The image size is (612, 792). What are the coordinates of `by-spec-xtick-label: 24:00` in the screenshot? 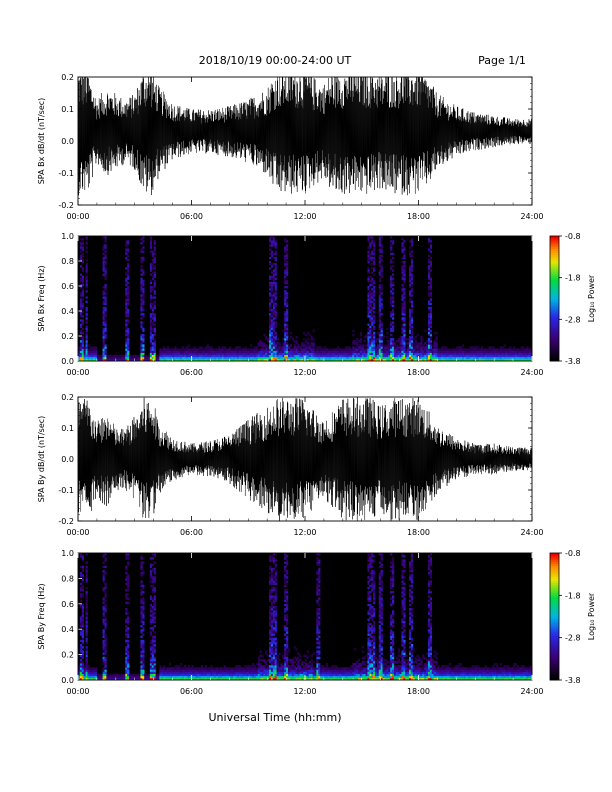 It's located at (531, 691).